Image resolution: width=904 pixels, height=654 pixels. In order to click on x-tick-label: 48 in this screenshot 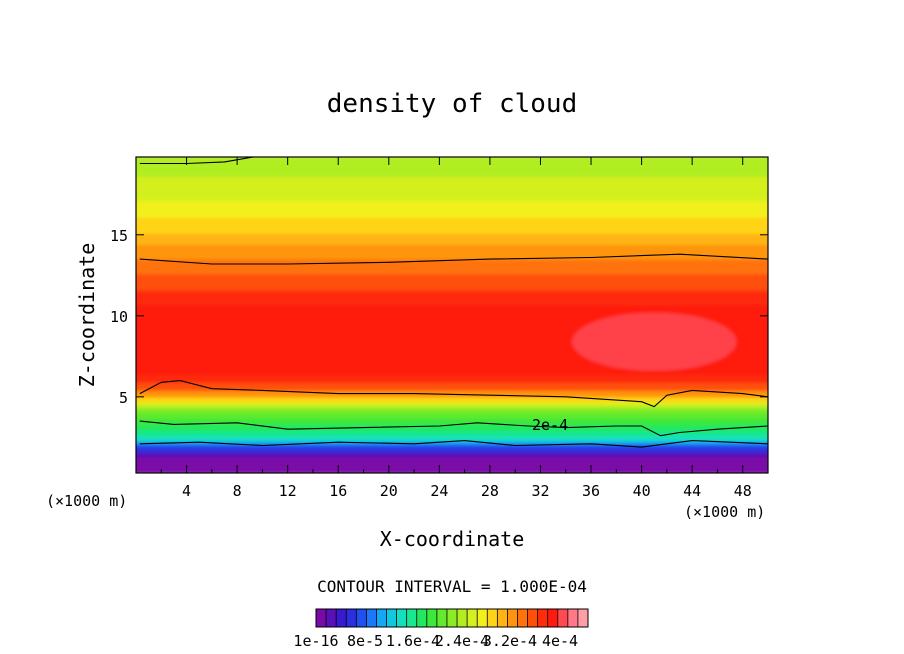, I will do `click(743, 491)`.